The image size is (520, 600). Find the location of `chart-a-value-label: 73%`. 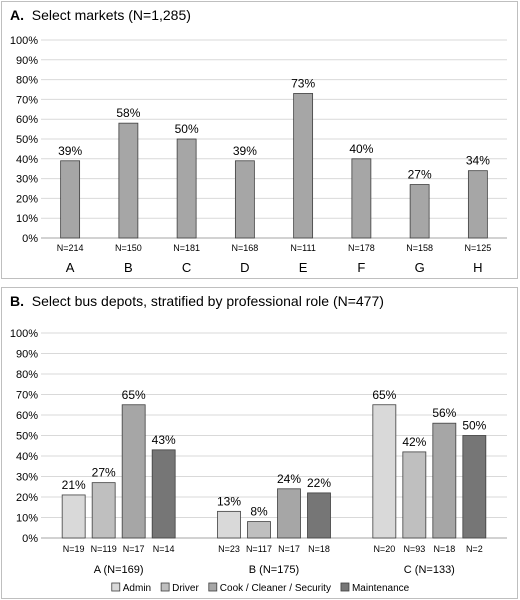

chart-a-value-label: 73% is located at coordinates (303, 83).